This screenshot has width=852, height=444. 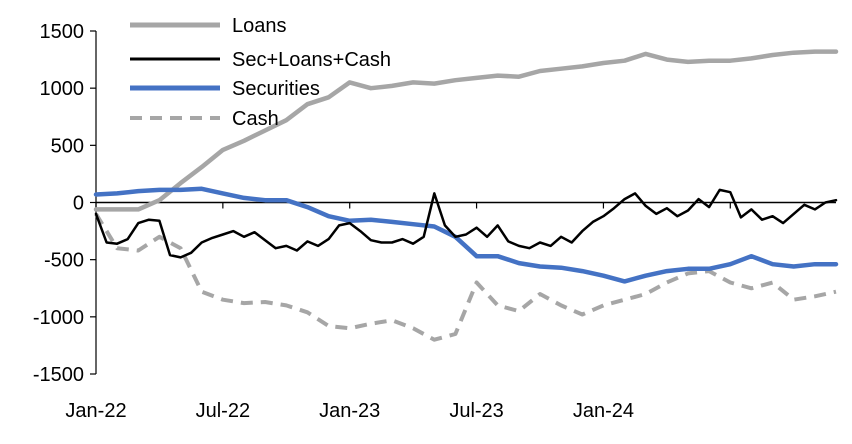 I want to click on x-tick-label: Jan-24, so click(x=603, y=411).